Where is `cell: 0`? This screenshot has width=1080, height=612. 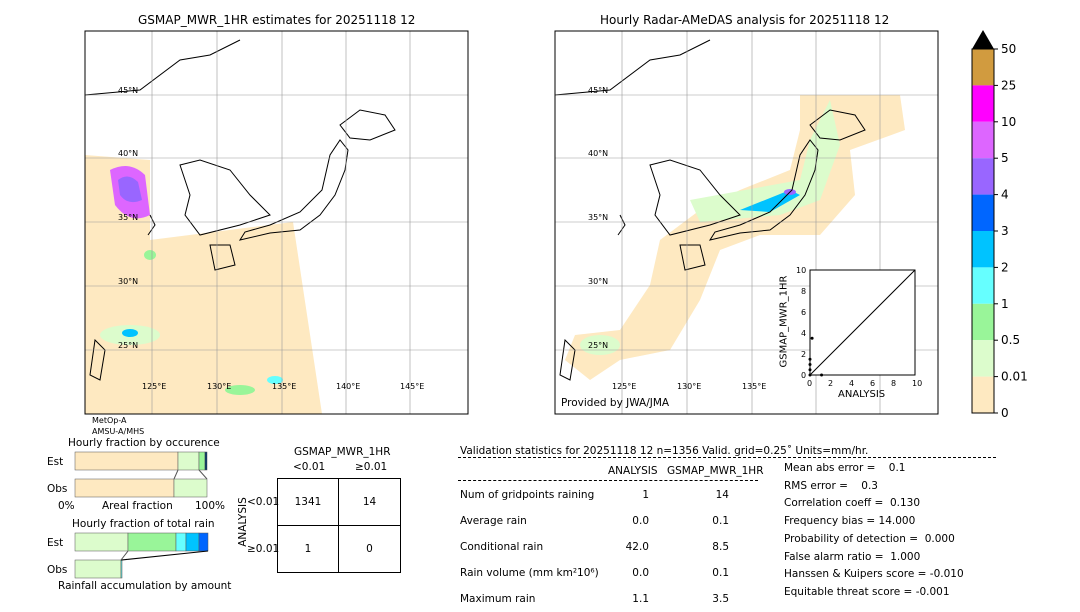 cell: 0 is located at coordinates (369, 548).